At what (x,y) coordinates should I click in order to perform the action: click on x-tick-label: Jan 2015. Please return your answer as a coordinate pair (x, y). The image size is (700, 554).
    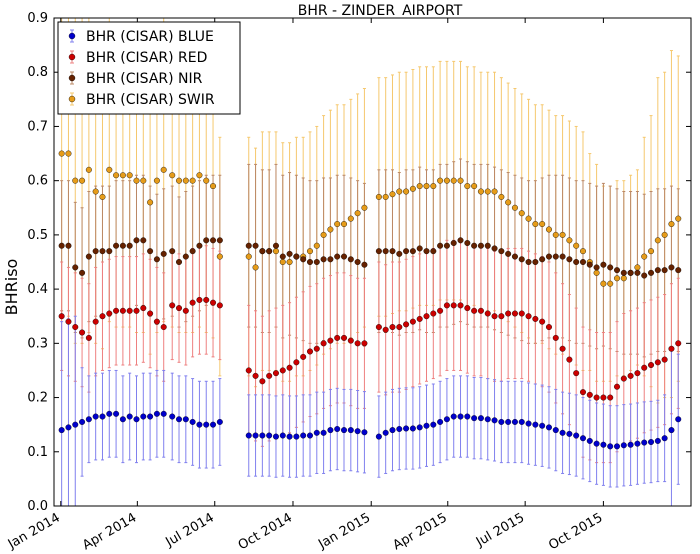
    Looking at the image, I should click on (344, 531).